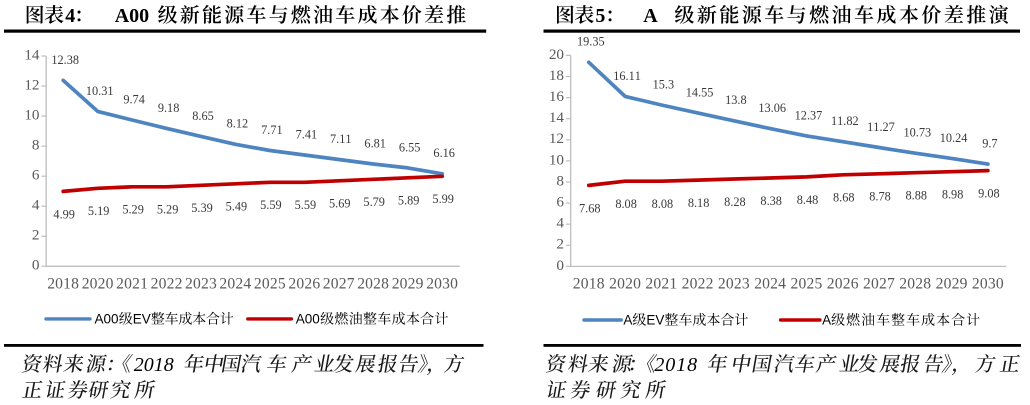 The width and height of the screenshot is (1030, 405). Describe the element at coordinates (443, 199) in the screenshot. I see `svg-text: 5.99` at that location.